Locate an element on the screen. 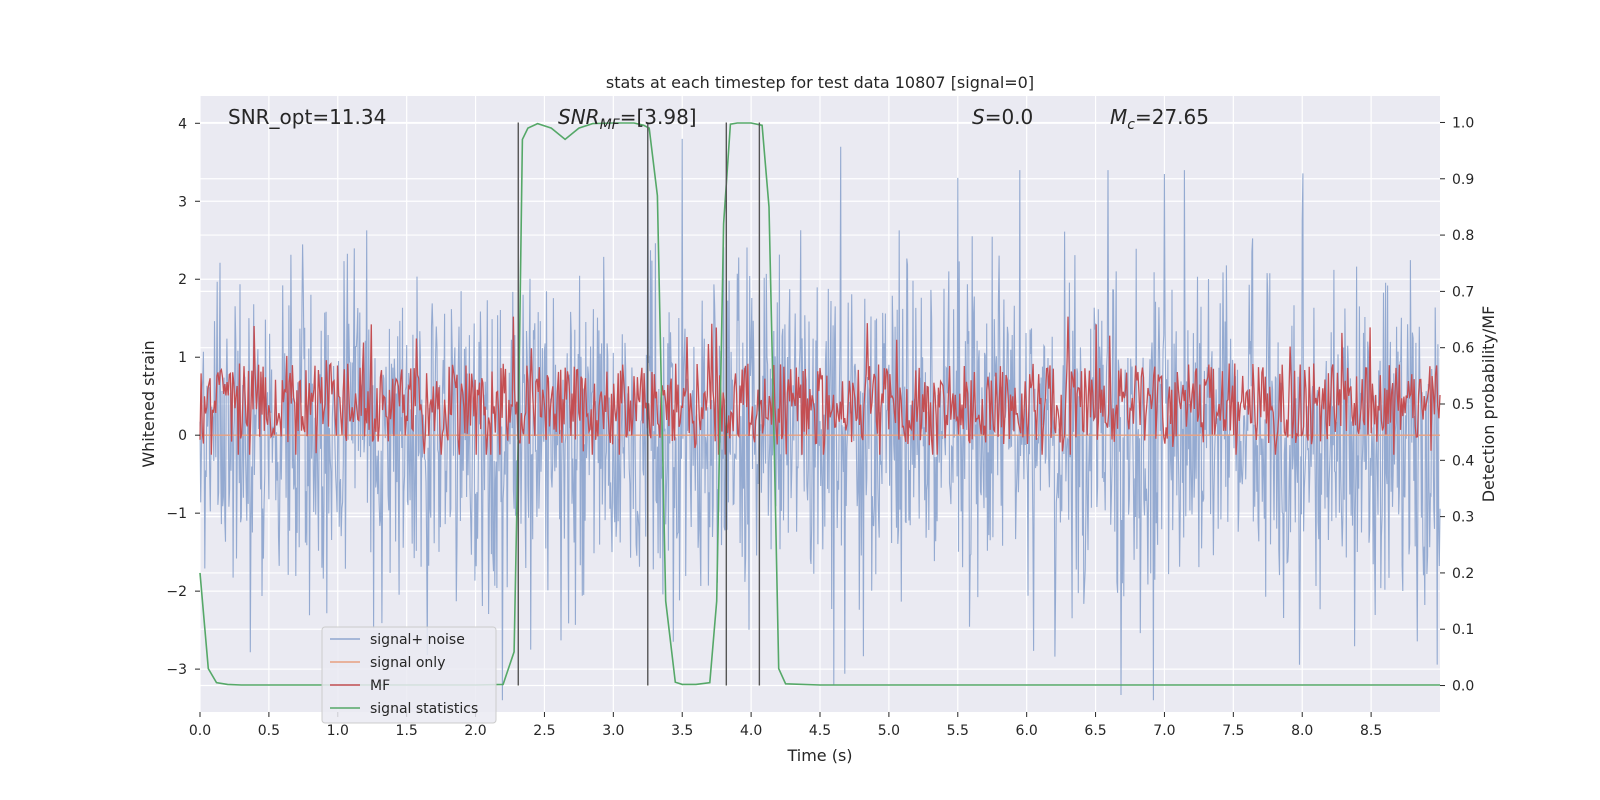 This screenshot has height=800, width=1600. legend-label-mf: MF is located at coordinates (380, 686).